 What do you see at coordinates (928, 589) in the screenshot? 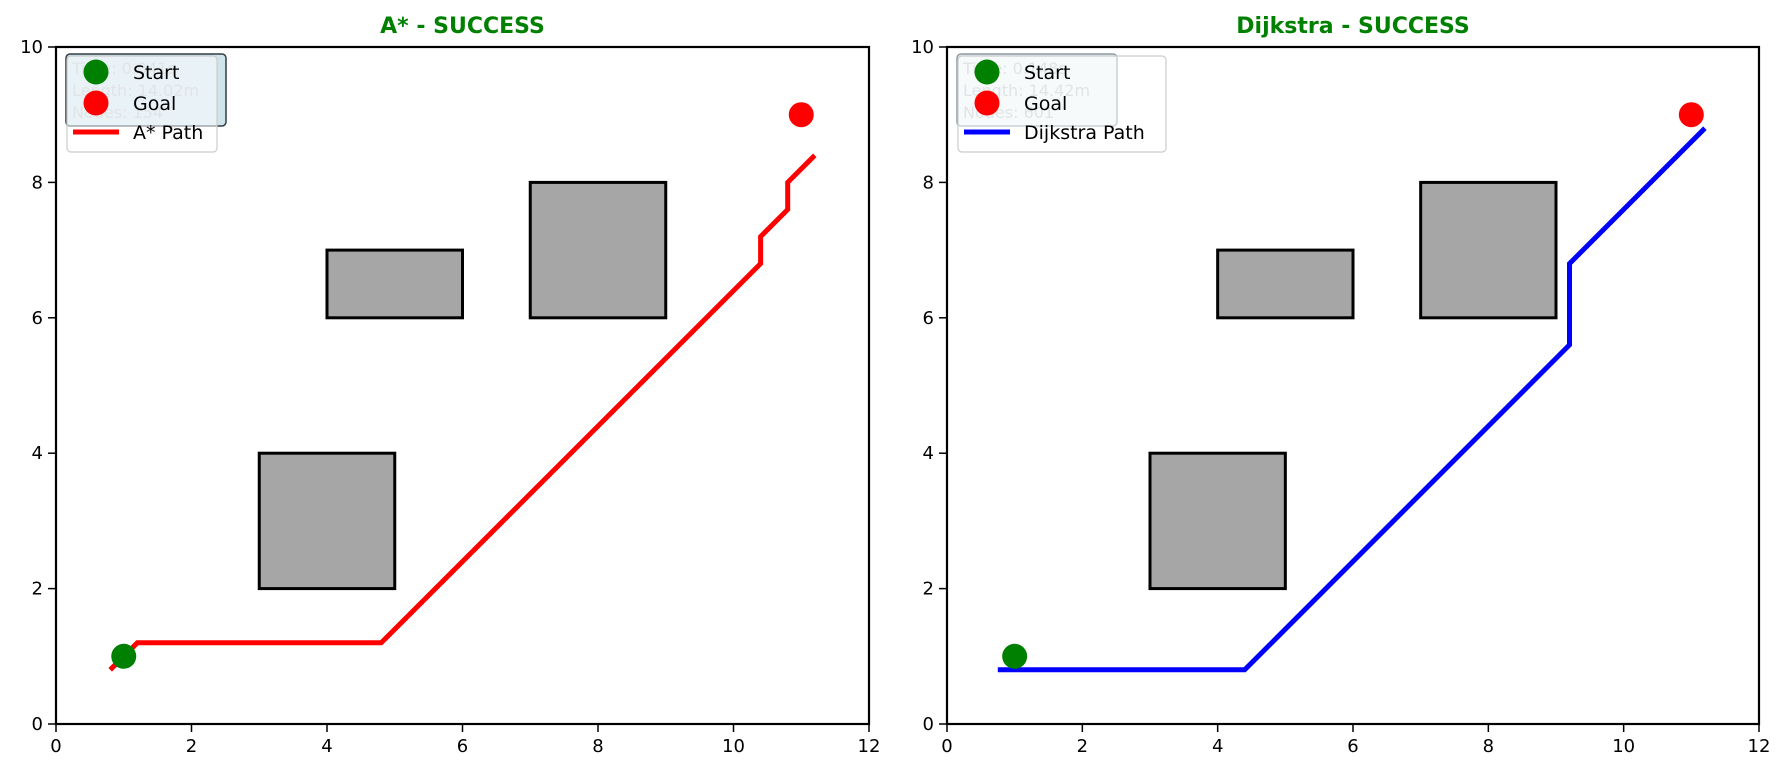
I see `panel-2-y-tick-label-2: 2` at bounding box center [928, 589].